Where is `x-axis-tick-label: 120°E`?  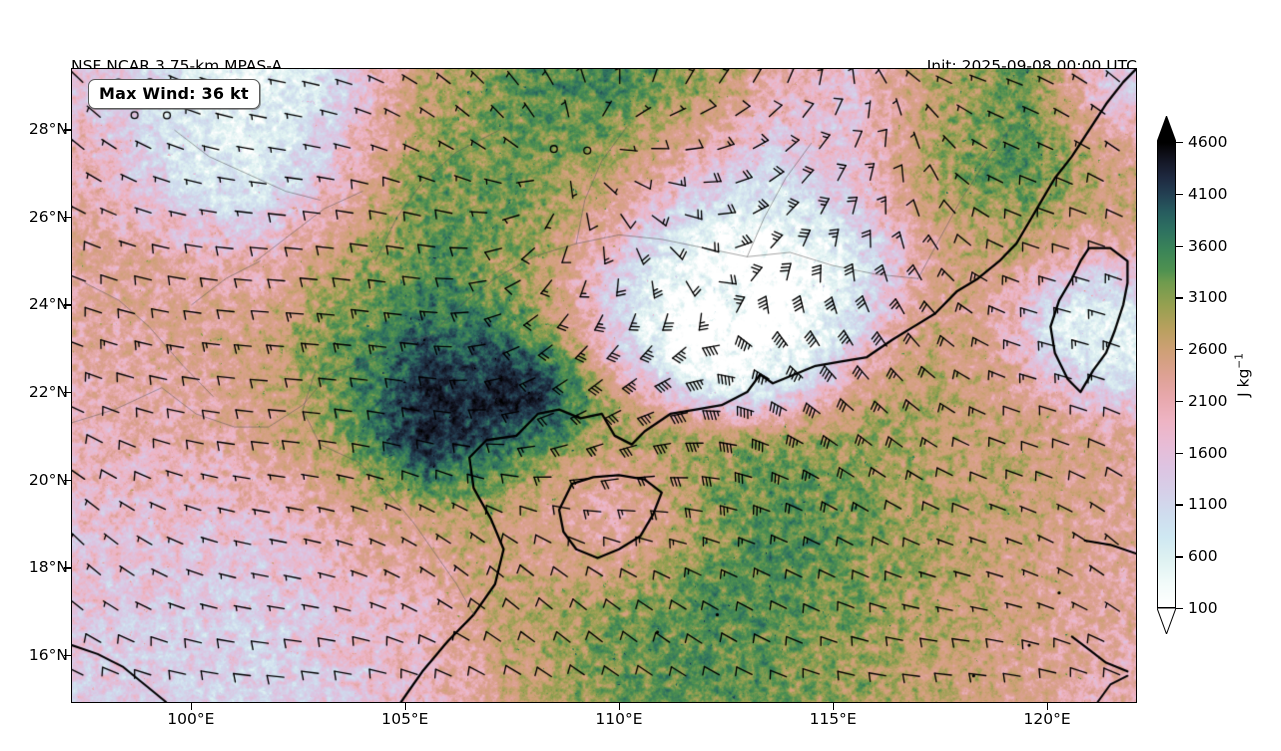 x-axis-tick-label: 120°E is located at coordinates (1047, 719).